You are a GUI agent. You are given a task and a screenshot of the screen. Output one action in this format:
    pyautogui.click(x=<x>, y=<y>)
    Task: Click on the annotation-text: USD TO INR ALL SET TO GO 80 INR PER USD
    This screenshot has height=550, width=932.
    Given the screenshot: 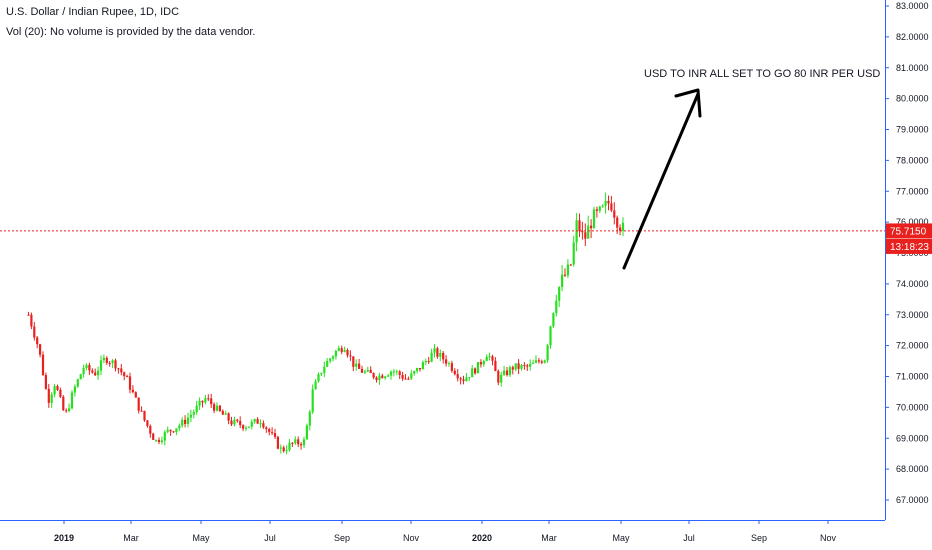 What is the action you would take?
    pyautogui.click(x=762, y=74)
    